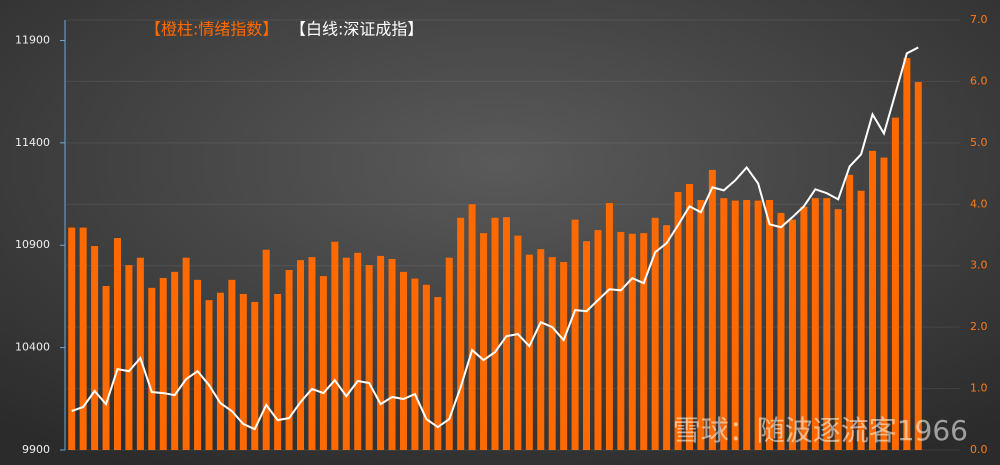  Describe the element at coordinates (979, 19) in the screenshot. I see `y2-tick-label: 7.0` at that location.